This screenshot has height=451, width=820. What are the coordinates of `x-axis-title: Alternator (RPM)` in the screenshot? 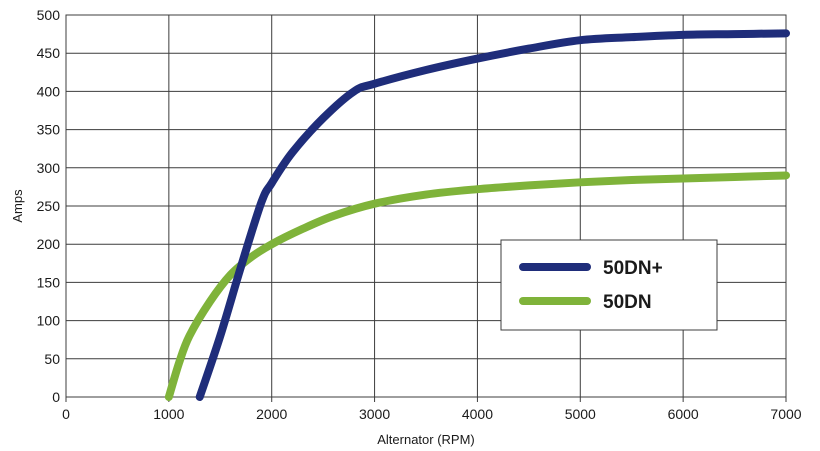 It's located at (426, 439).